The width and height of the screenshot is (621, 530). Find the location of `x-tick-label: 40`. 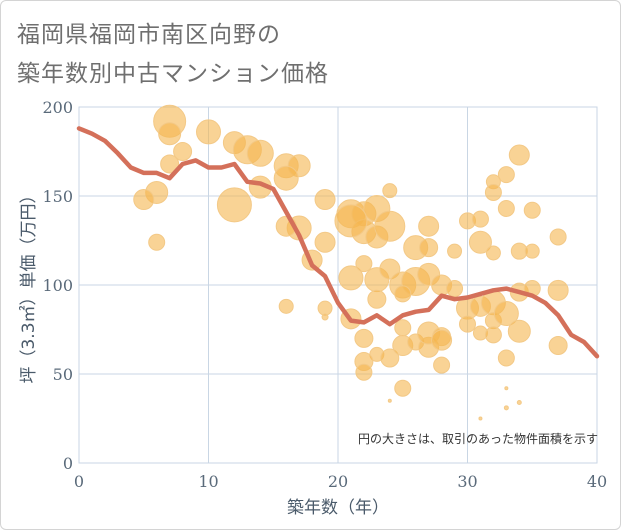

x-tick-label: 40 is located at coordinates (597, 481).